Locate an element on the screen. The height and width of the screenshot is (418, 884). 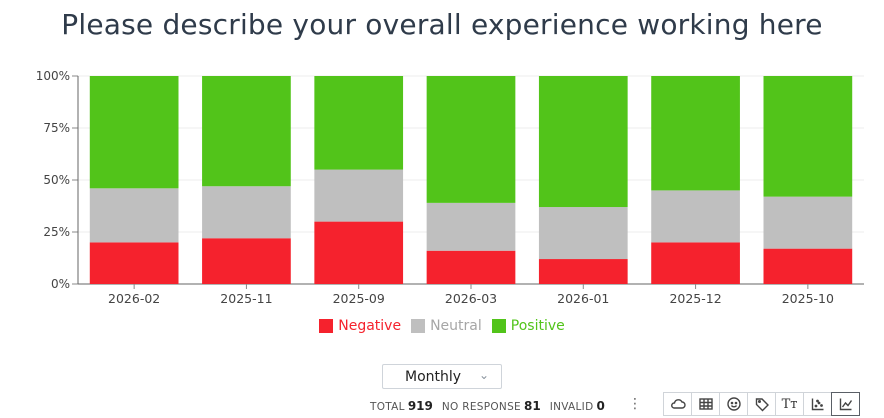
scatter-view-button is located at coordinates (817, 404).